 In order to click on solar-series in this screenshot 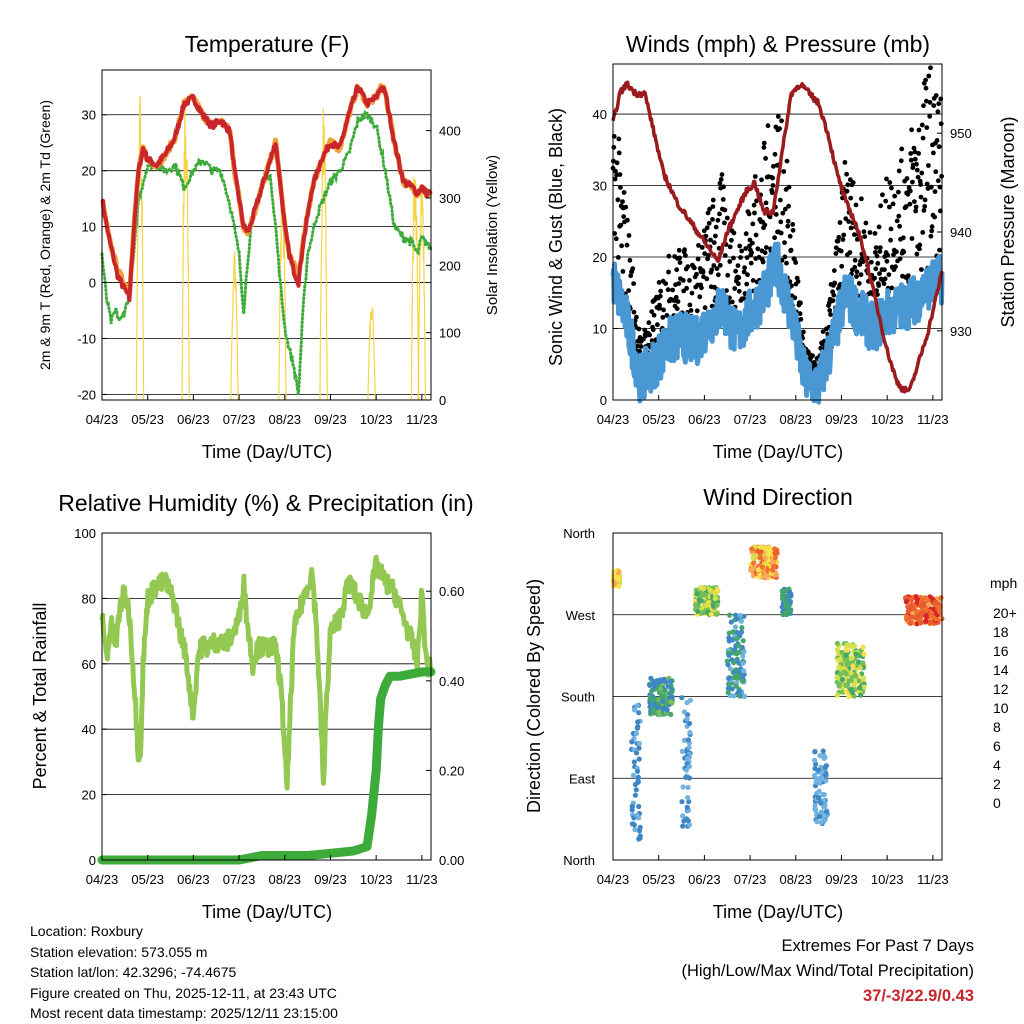, I will do `click(281, 248)`.